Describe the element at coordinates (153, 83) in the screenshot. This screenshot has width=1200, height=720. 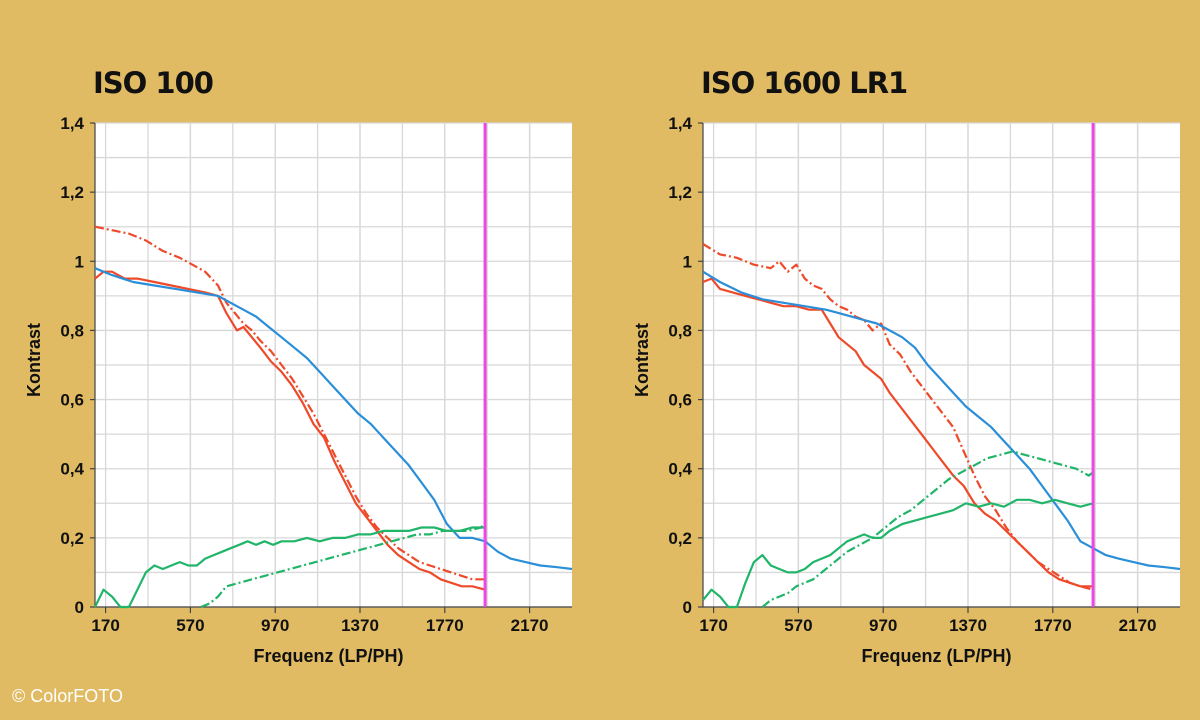
I see `chart-title: ISO 100` at that location.